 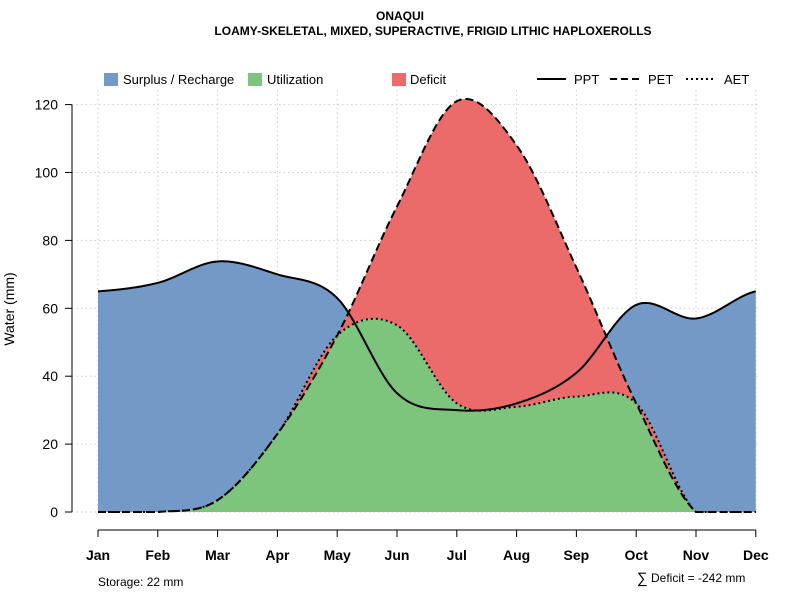 I want to click on x-tick-label-dec: Dec, so click(x=756, y=555).